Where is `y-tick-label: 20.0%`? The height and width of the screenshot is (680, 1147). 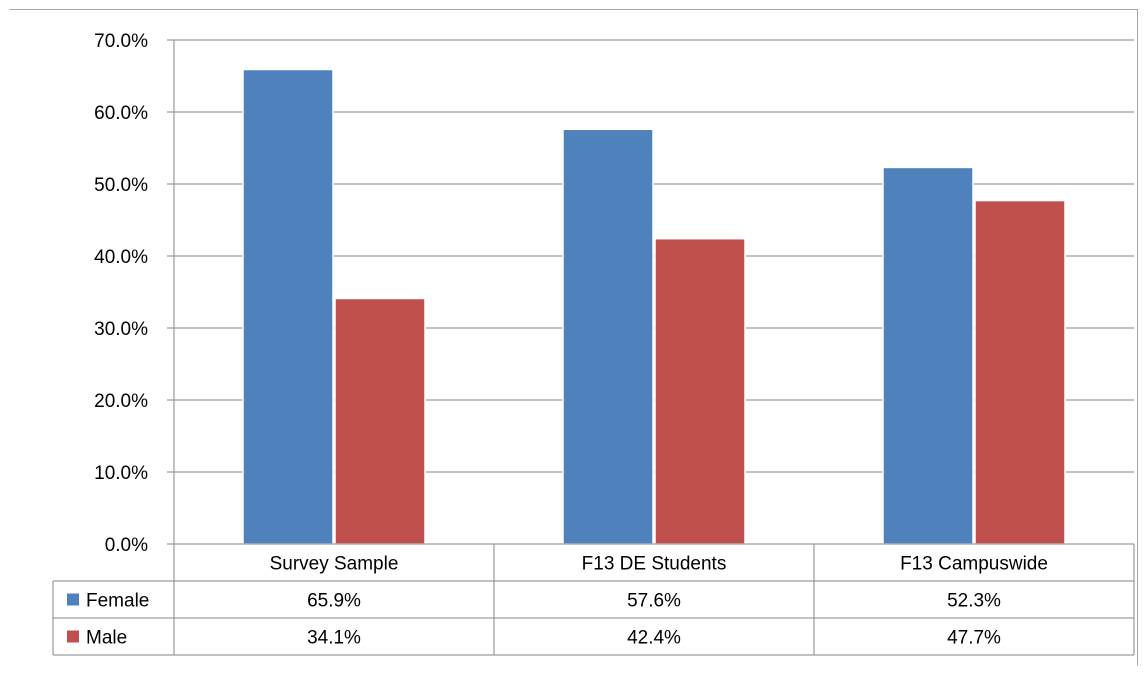 y-tick-label: 20.0% is located at coordinates (121, 401).